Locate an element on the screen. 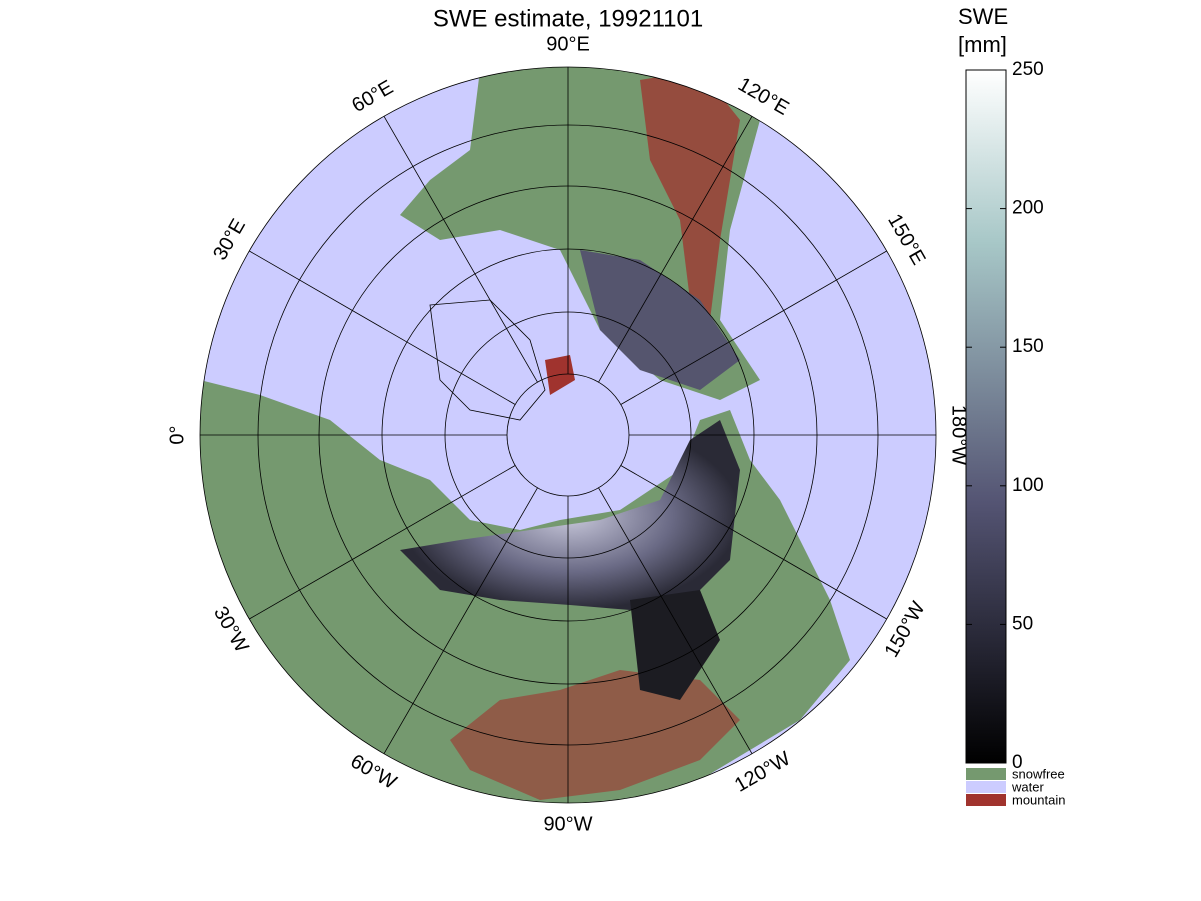  meridian-label: 30°E is located at coordinates (229, 239).